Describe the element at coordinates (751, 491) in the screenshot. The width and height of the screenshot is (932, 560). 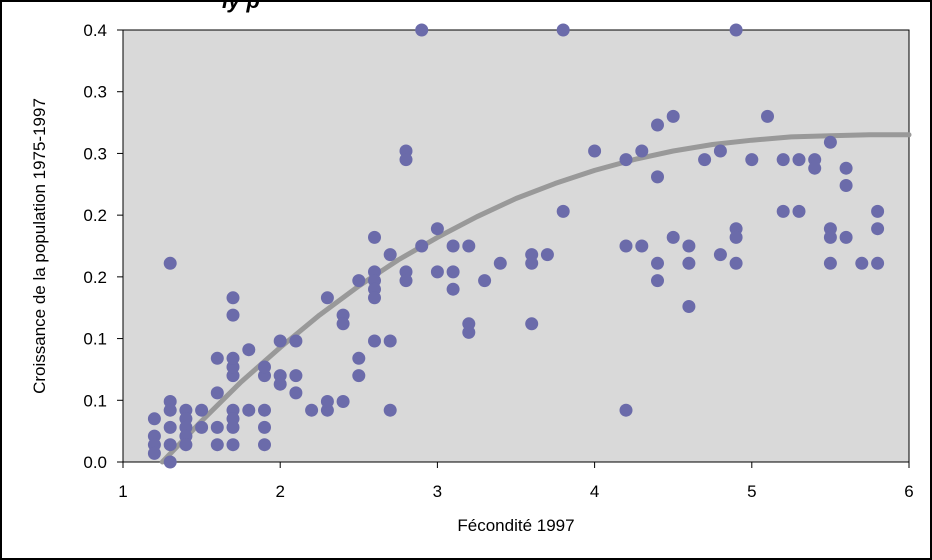
I see `x-tick-label: 5` at that location.